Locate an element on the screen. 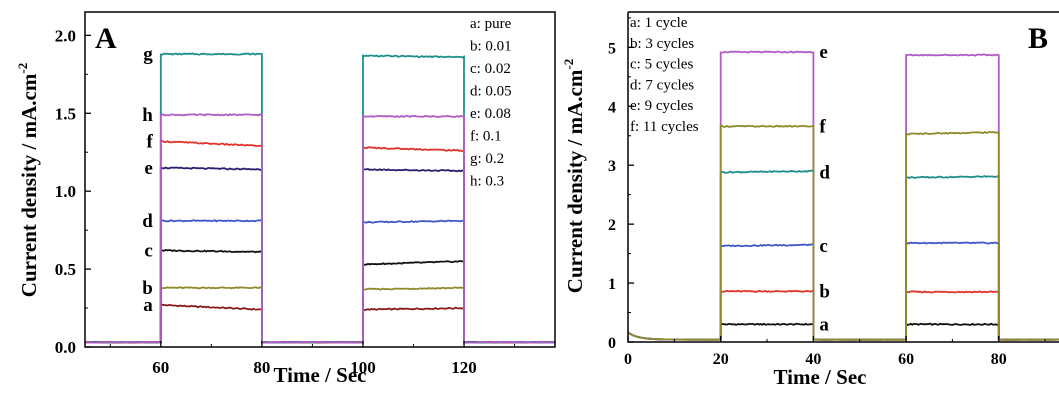 This screenshot has width=1059, height=403. y-tick-label-a: 2.0 is located at coordinates (65, 35).